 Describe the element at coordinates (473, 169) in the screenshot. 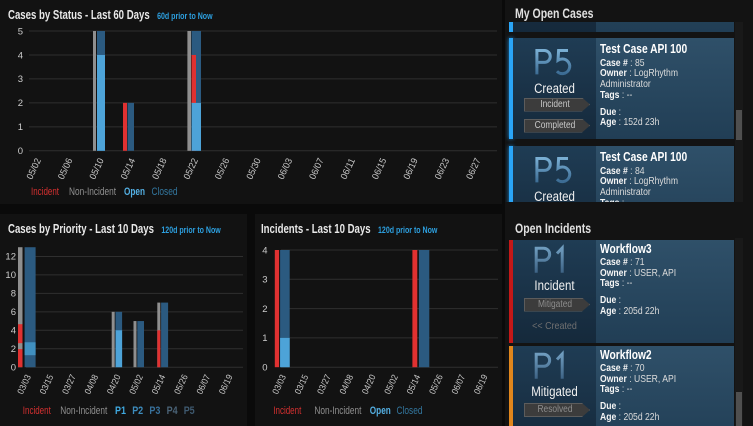

I see `svg-text: 06/27` at that location.